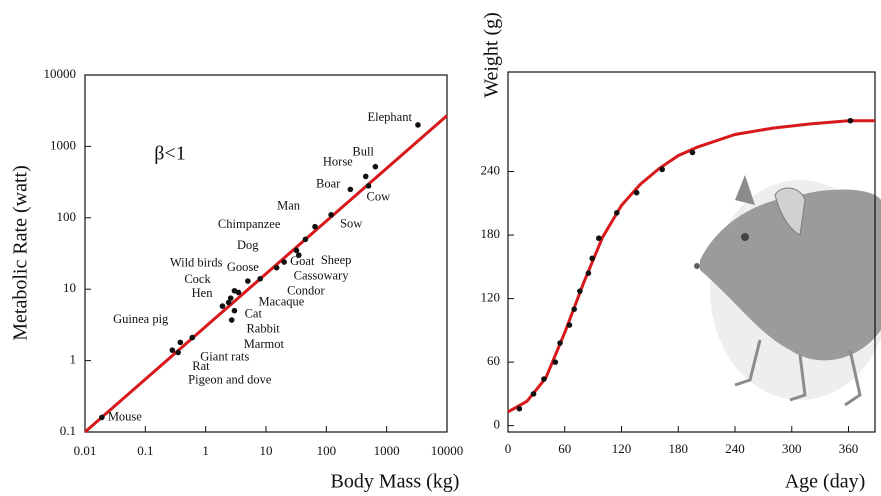  Describe the element at coordinates (338, 161) in the screenshot. I see `point-label: Horse` at that location.